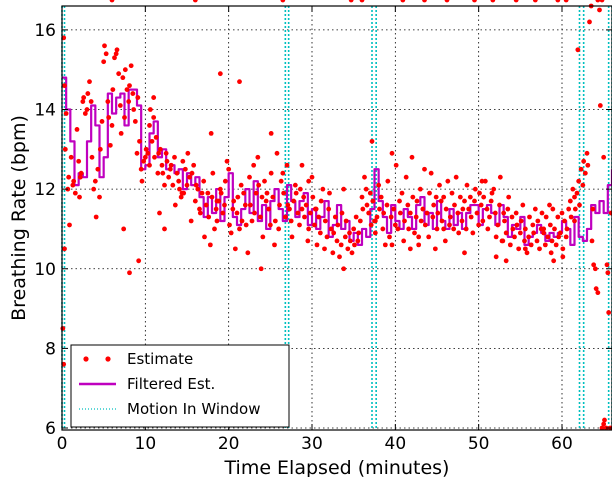 The height and width of the screenshot is (477, 612). What do you see at coordinates (45, 111) in the screenshot?
I see `y-tick-label: 14` at bounding box center [45, 111].